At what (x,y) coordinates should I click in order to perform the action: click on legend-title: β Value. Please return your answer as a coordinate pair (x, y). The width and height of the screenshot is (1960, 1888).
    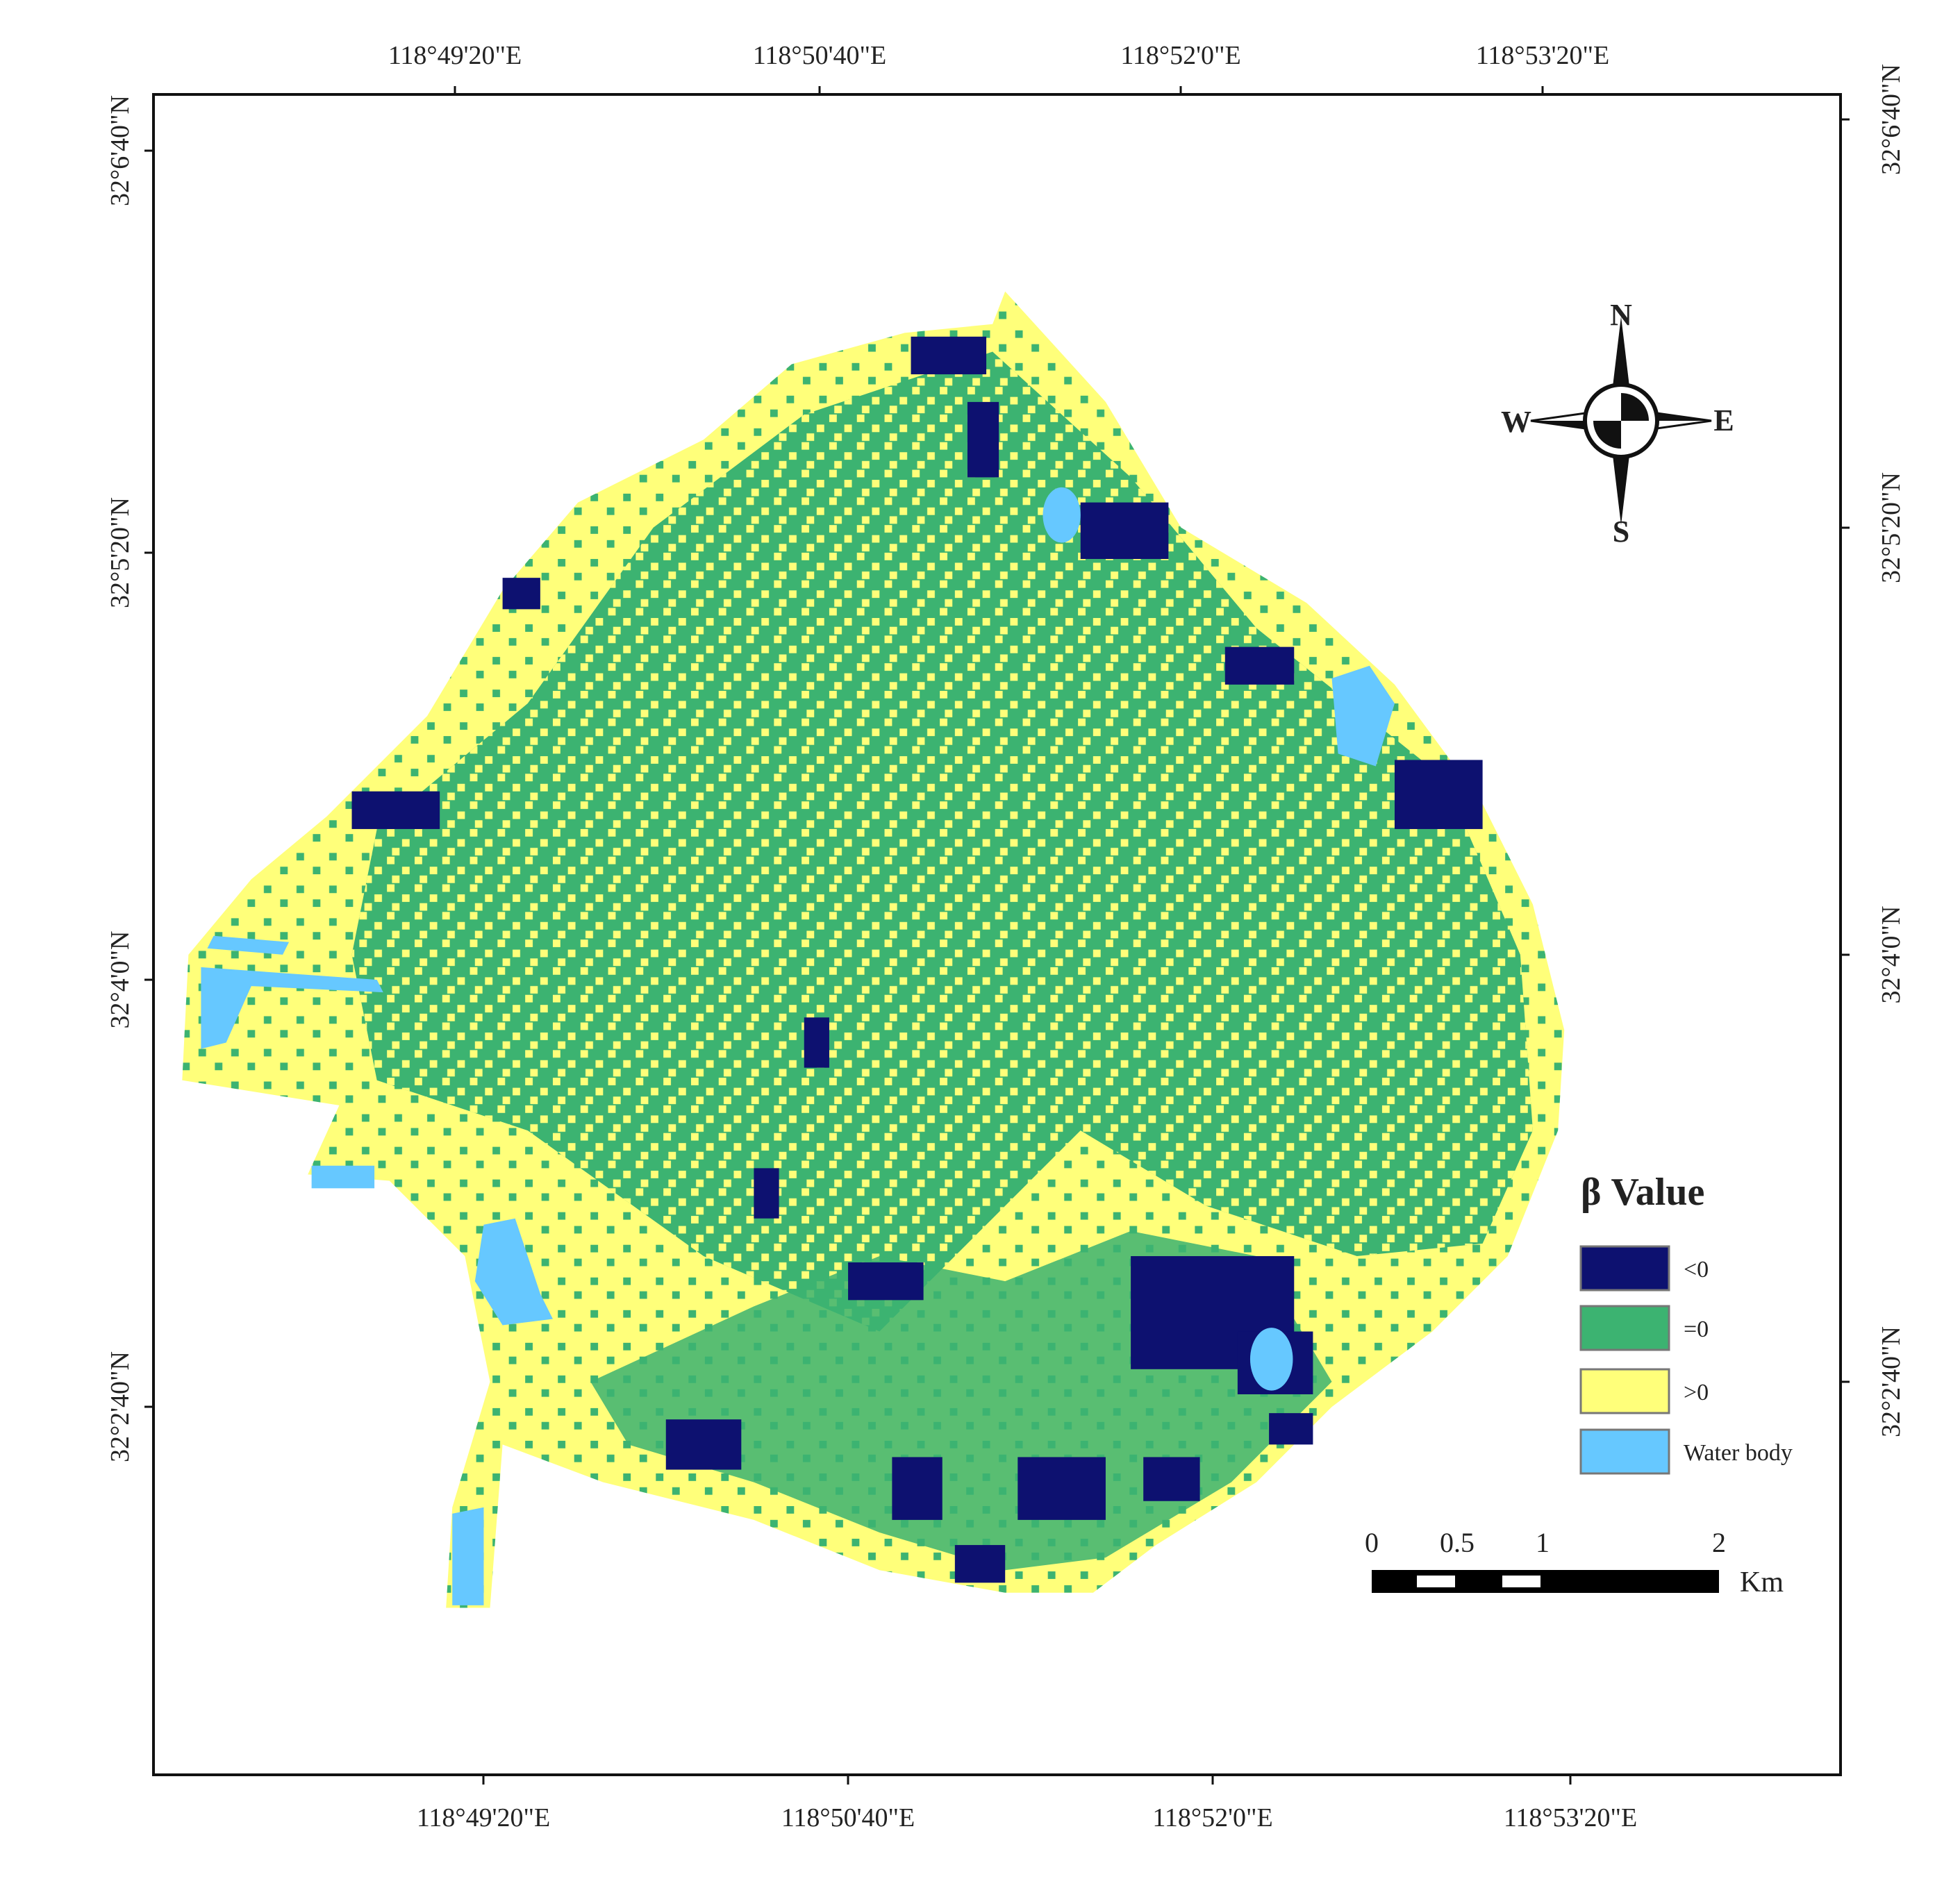
    Looking at the image, I should click on (1642, 1192).